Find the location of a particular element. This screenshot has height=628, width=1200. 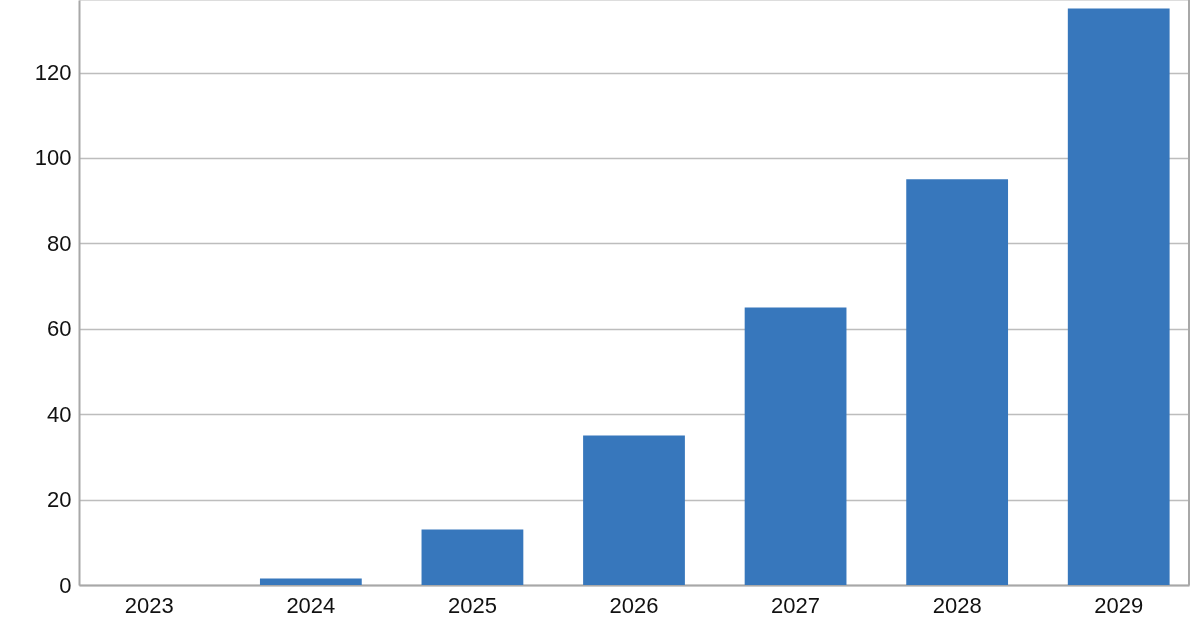

y-tick-label: 100 is located at coordinates (53, 158).